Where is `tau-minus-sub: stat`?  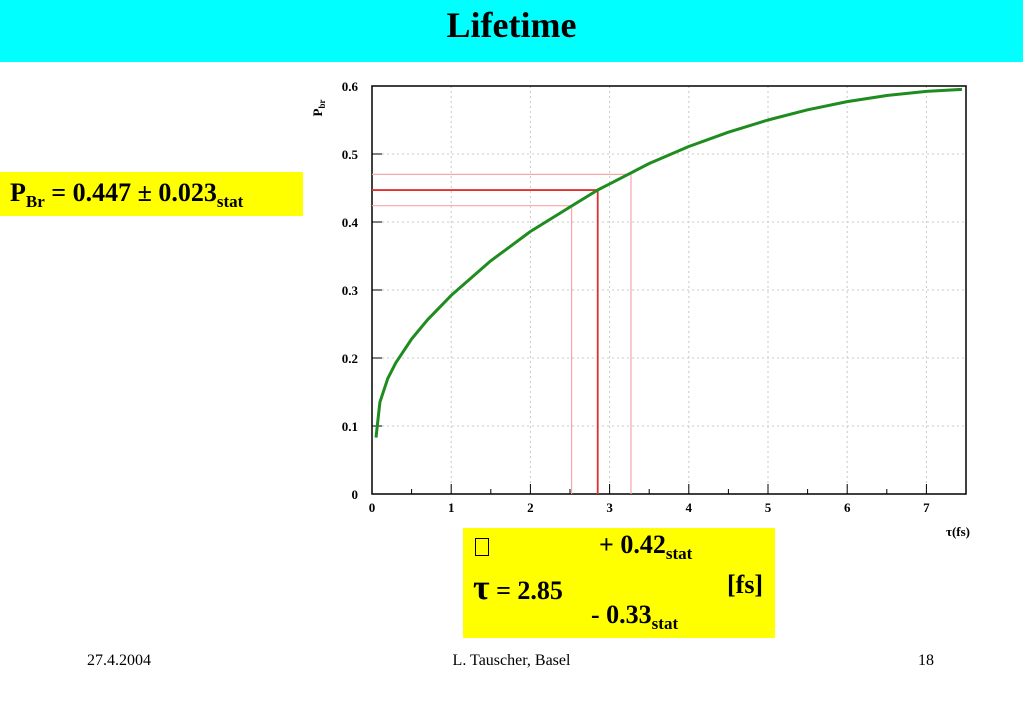
tau-minus-sub: stat is located at coordinates (665, 624).